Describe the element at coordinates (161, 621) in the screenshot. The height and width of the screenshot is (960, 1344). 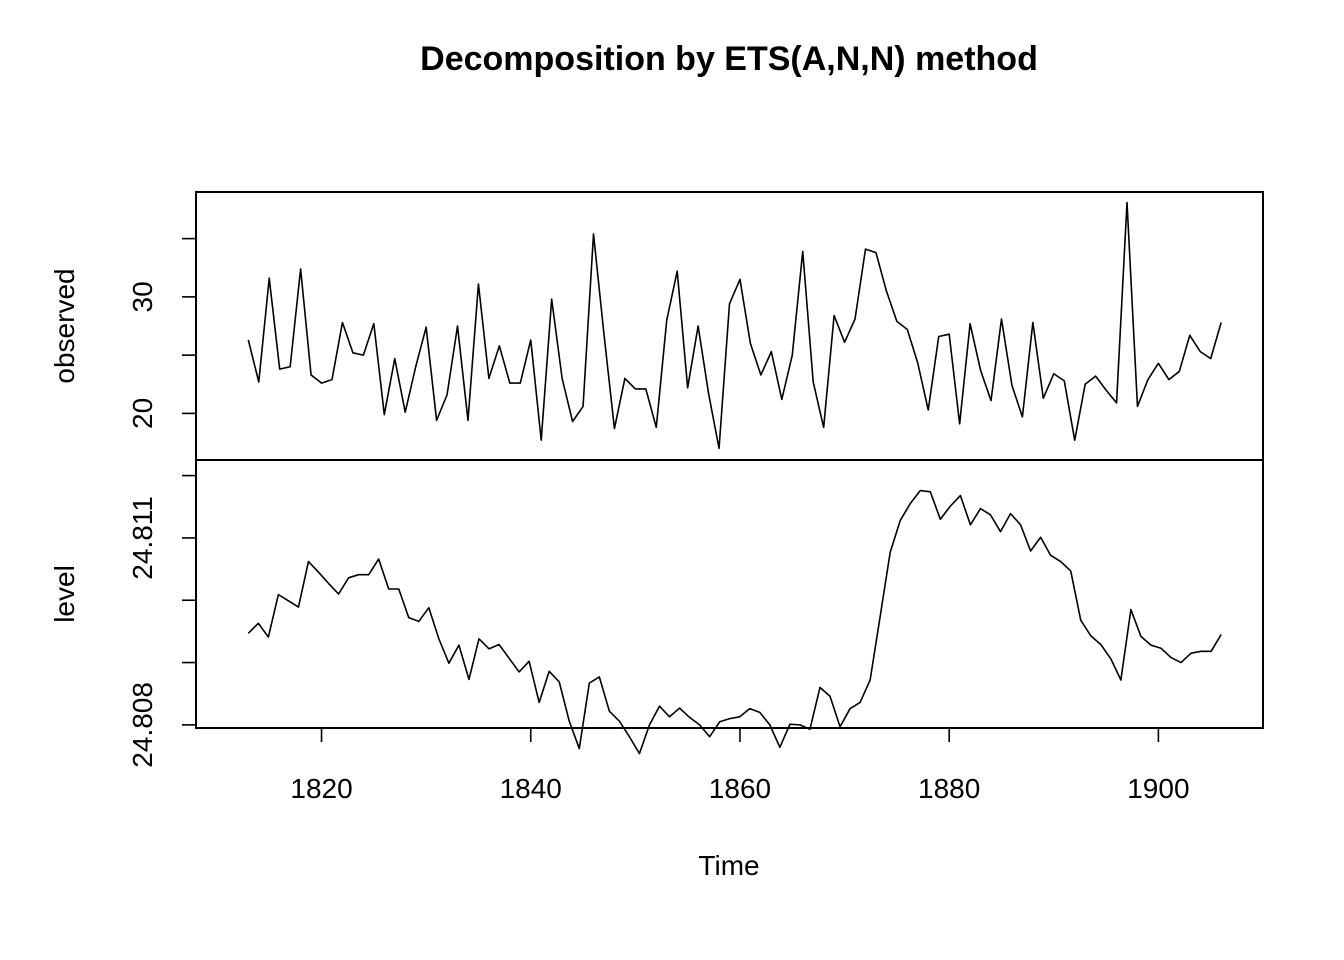
I see `level-y-axis: 24.808 24.811` at that location.